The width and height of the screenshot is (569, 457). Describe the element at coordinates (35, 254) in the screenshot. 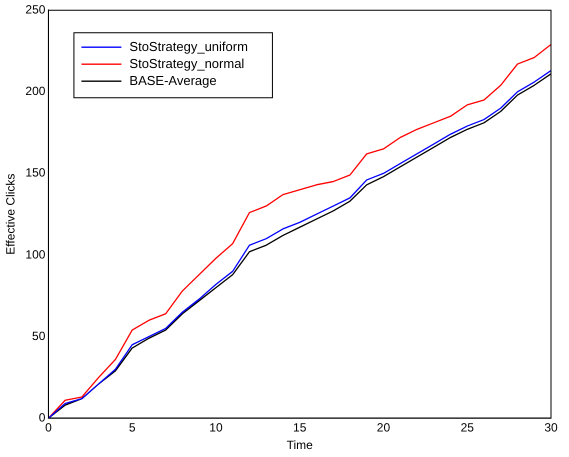

I see `y-tick-label: 100` at that location.